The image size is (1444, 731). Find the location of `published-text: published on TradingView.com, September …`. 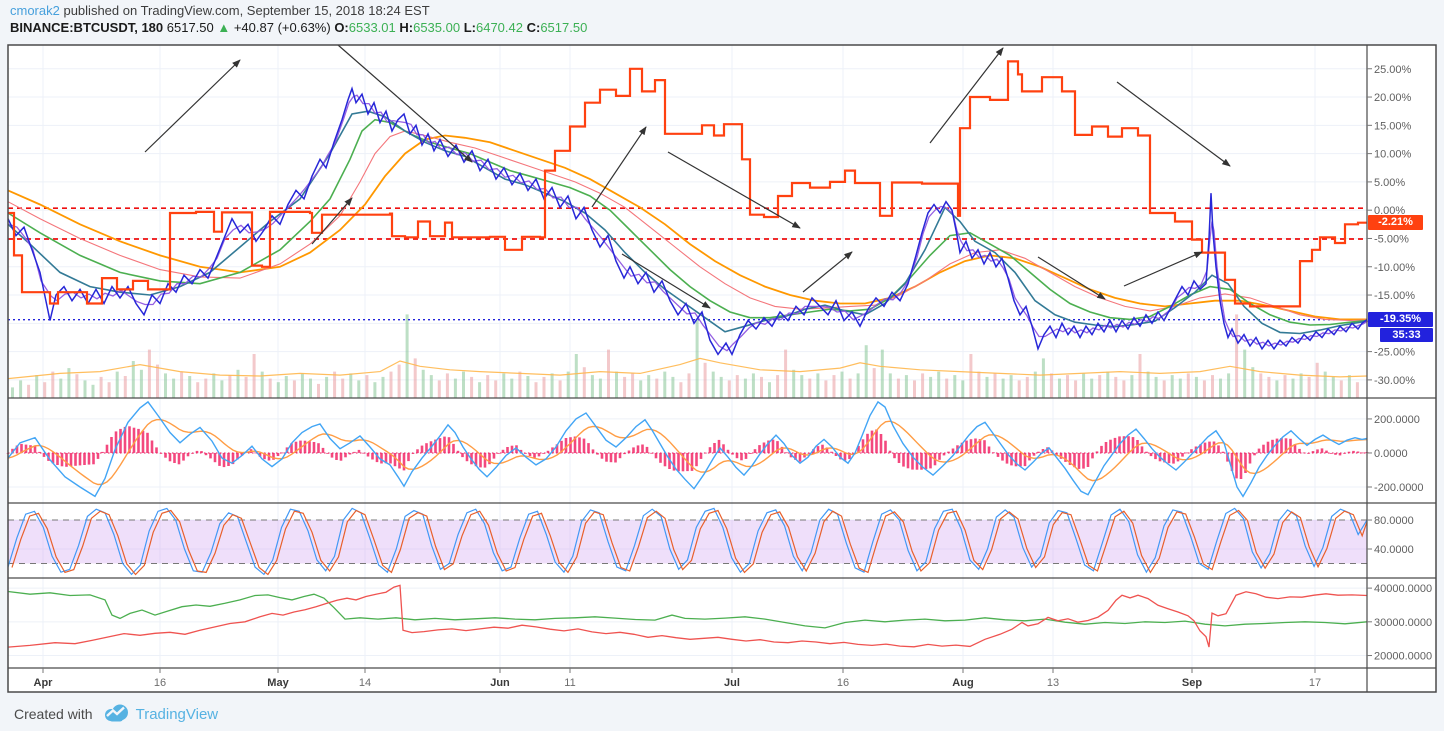

published-text: published on TradingView.com, September … is located at coordinates (244, 10).